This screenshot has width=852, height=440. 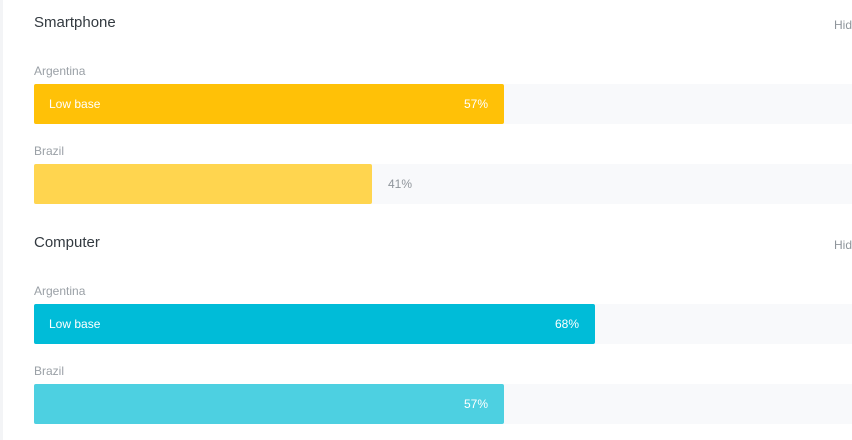 I want to click on bar-value: 68%, so click(x=566, y=324).